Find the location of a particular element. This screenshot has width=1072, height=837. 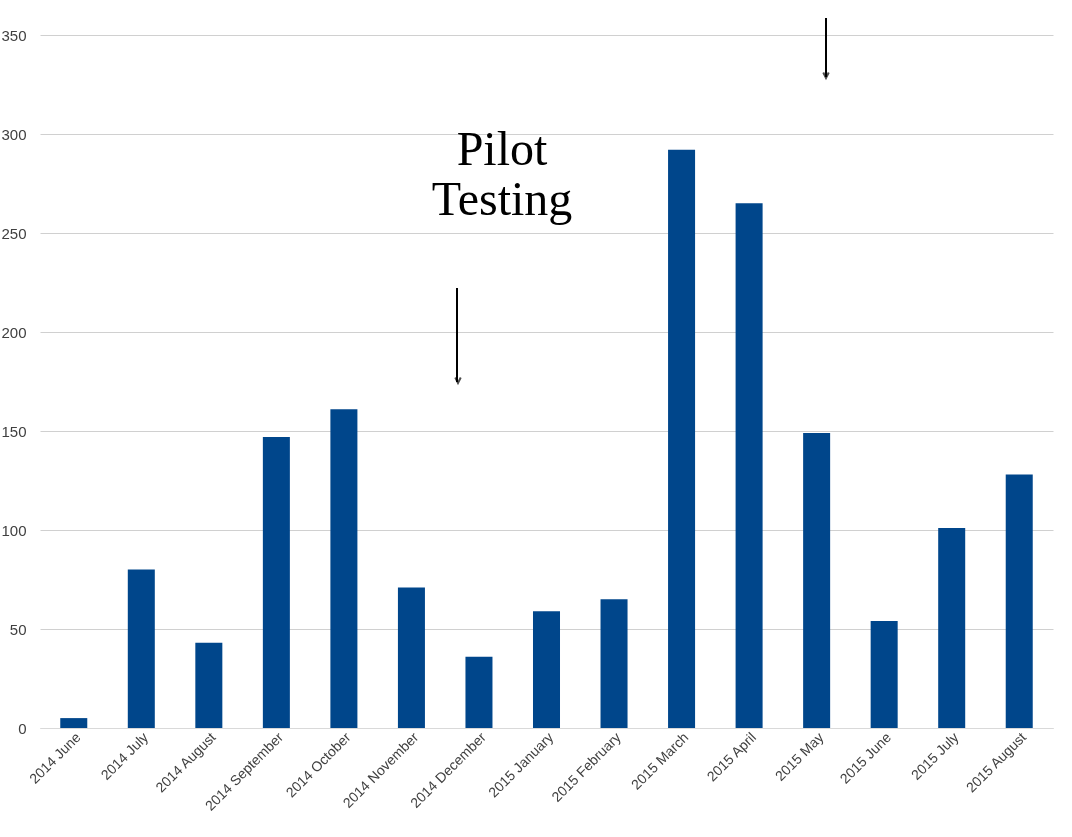

annotation: Pilot Testing is located at coordinates (502, 173).